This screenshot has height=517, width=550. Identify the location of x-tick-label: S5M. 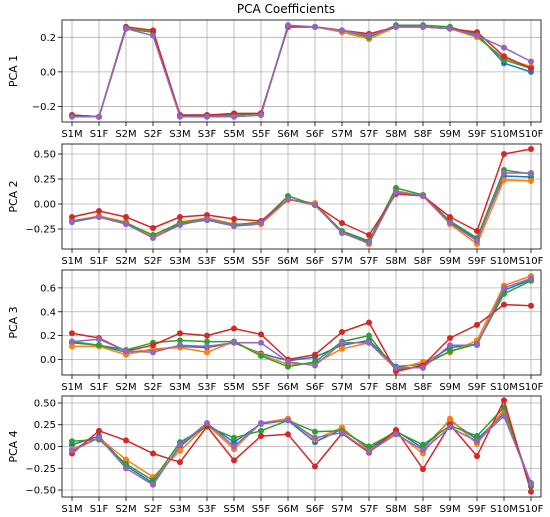
(233, 387).